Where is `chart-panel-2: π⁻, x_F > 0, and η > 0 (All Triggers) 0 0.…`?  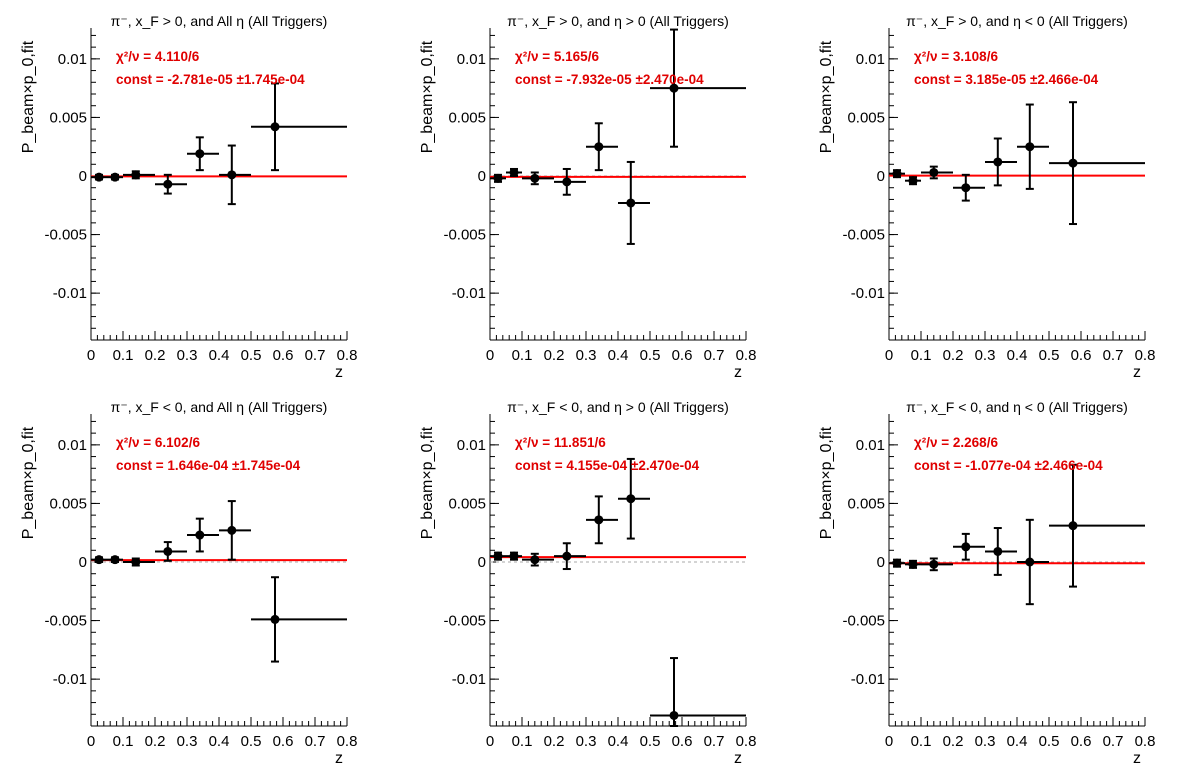 chart-panel-2: π⁻, x_F > 0, and η > 0 (All Triggers) 0 0.… is located at coordinates (587, 197).